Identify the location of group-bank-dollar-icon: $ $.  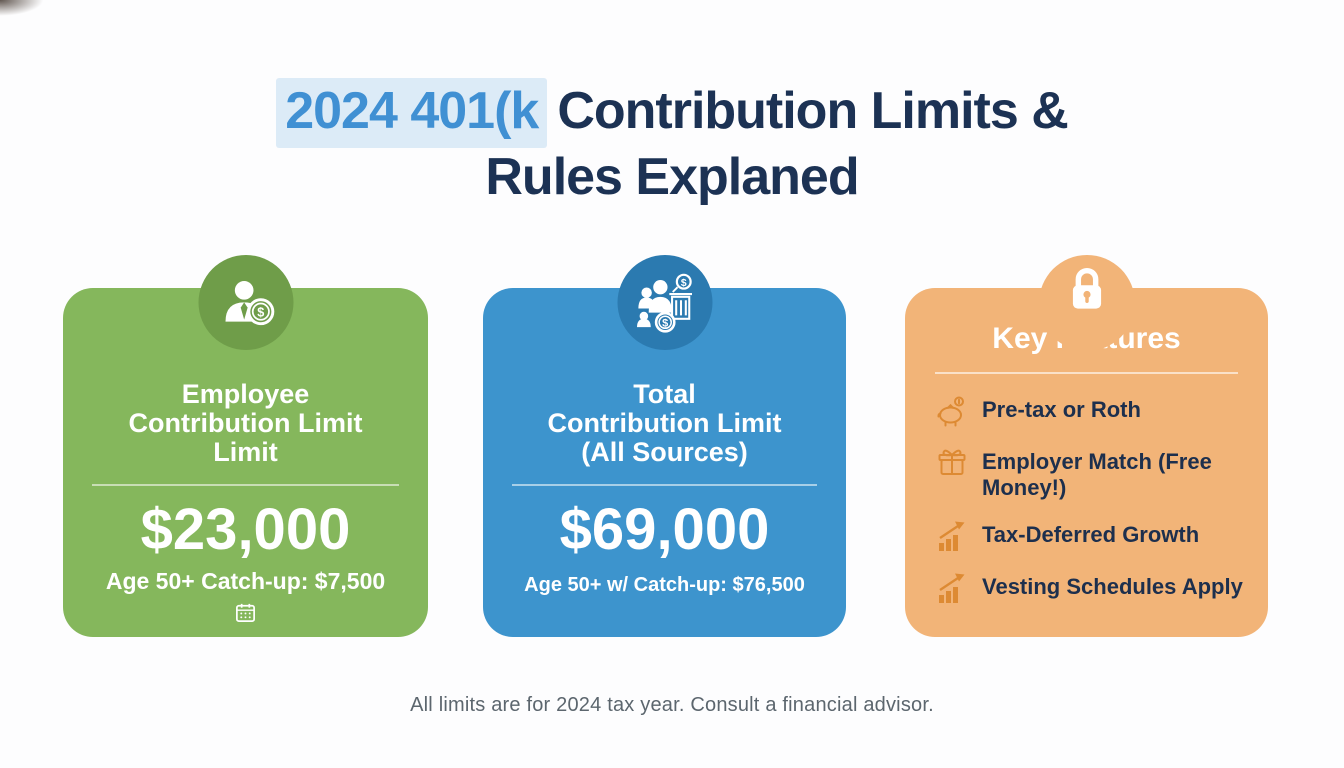
(664, 302).